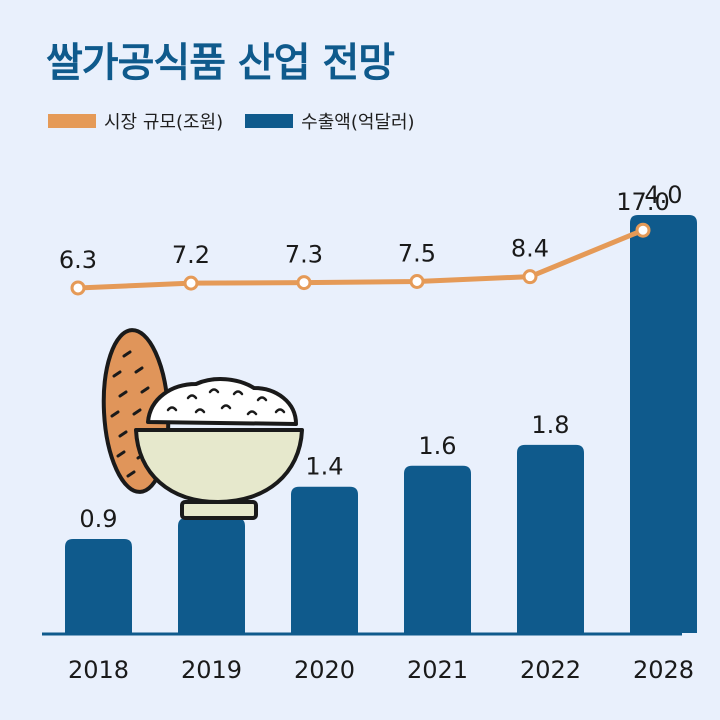 This screenshot has width=720, height=720. What do you see at coordinates (191, 283) in the screenshot?
I see `line-point-2019` at bounding box center [191, 283].